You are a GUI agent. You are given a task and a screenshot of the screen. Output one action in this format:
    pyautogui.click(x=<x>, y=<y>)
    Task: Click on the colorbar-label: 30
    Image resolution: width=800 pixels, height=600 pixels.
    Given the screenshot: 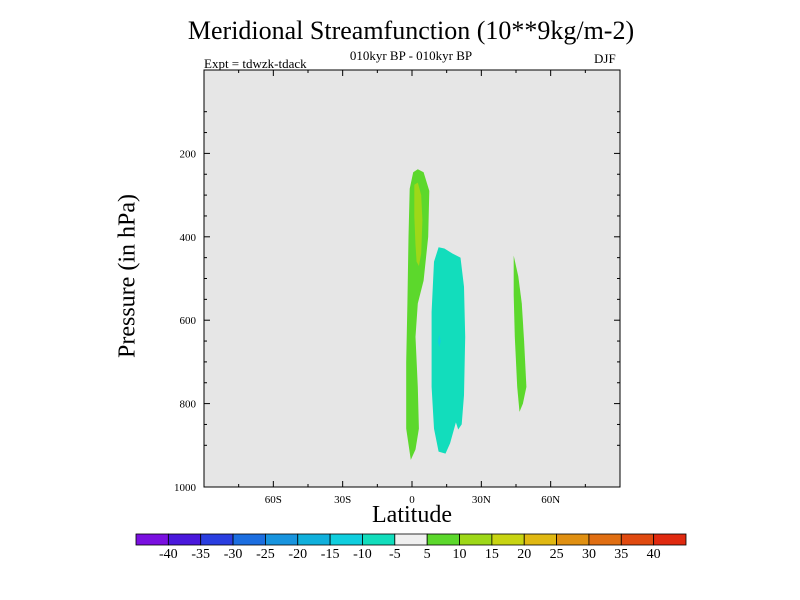 What is the action you would take?
    pyautogui.click(x=589, y=554)
    